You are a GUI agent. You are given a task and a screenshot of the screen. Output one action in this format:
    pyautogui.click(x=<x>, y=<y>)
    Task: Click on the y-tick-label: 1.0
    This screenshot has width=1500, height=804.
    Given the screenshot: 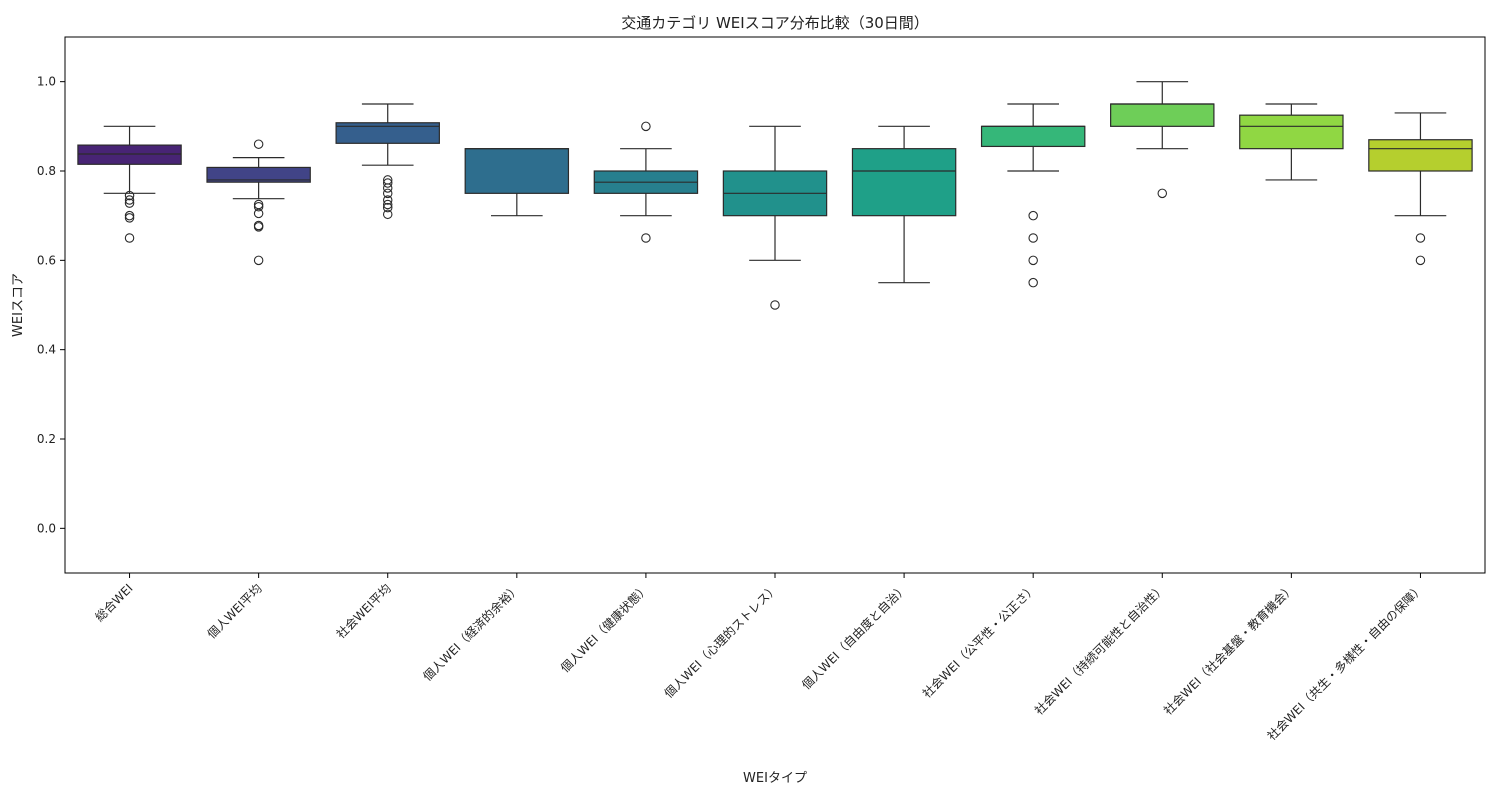 What is the action you would take?
    pyautogui.click(x=46, y=82)
    